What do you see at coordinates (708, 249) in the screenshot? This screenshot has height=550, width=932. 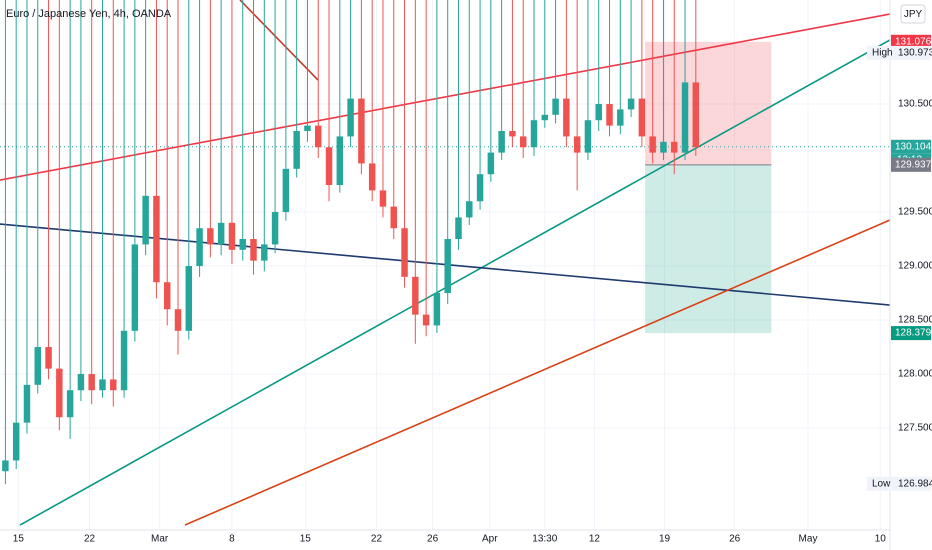 I see `target-zone` at bounding box center [708, 249].